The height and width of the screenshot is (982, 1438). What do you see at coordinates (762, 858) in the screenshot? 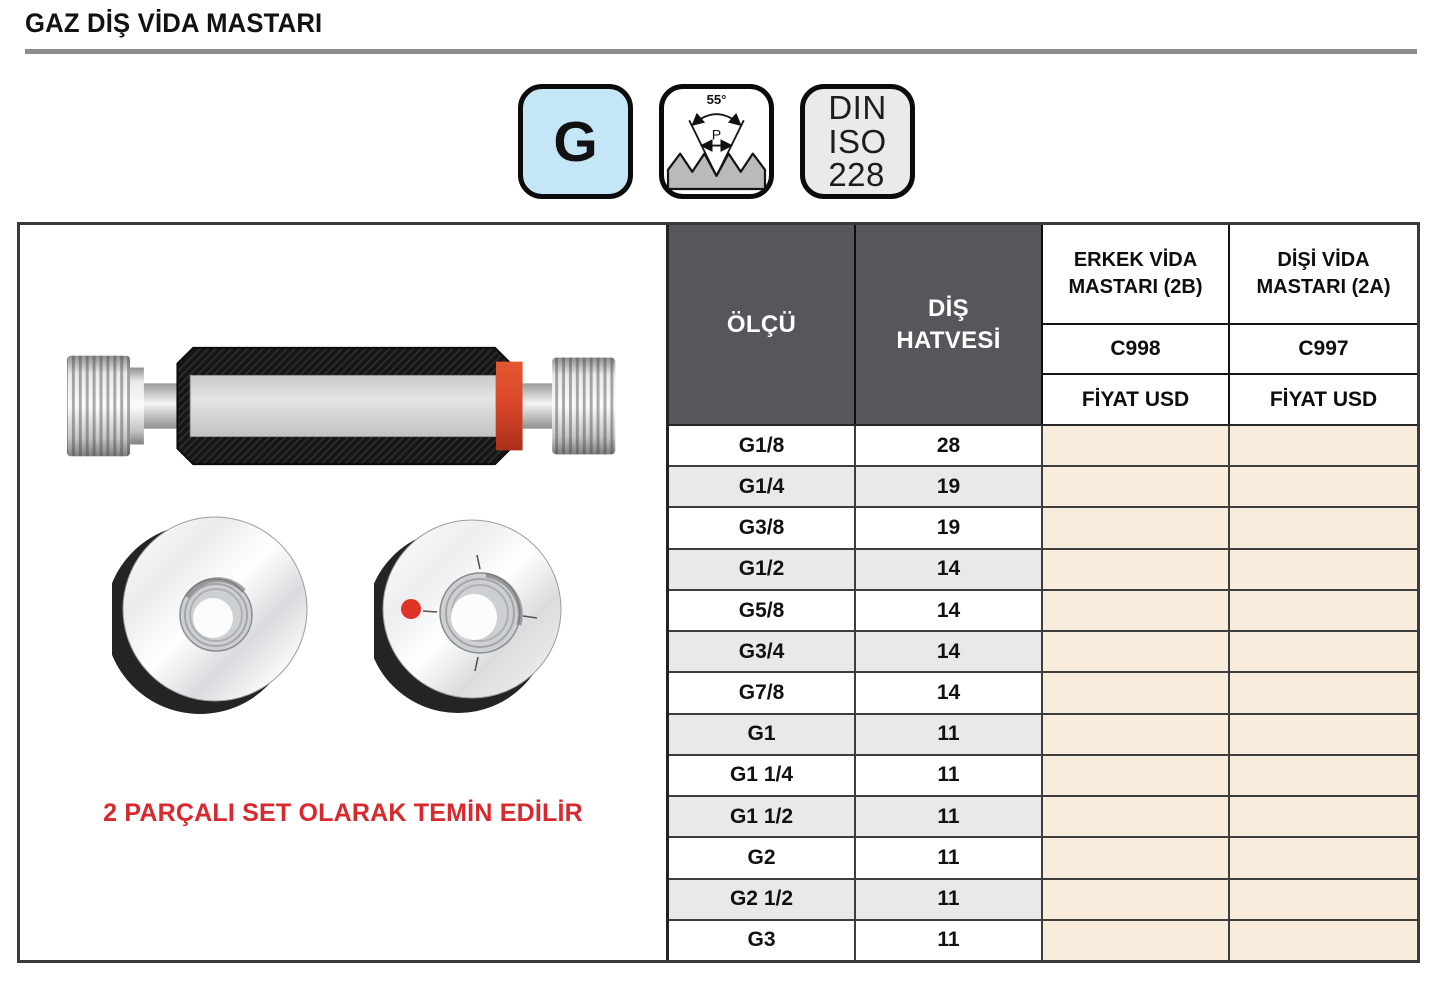
I see `size-cell: G2` at bounding box center [762, 858].